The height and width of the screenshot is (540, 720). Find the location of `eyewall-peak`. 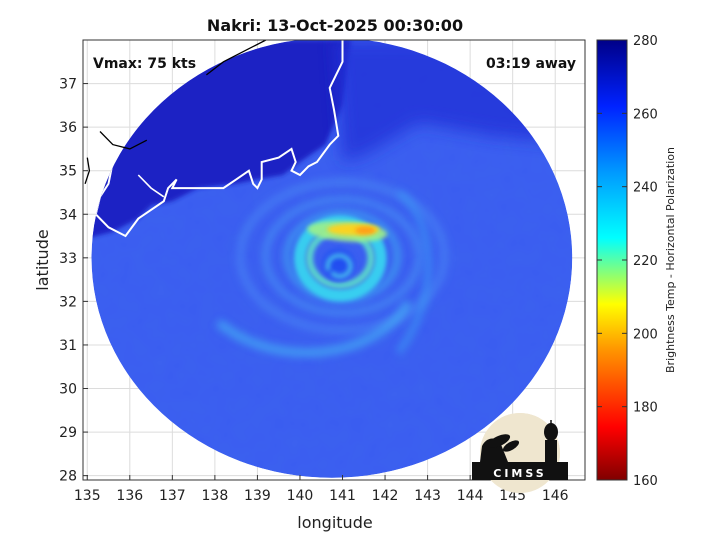

eyewall-peak is located at coordinates (365, 230).